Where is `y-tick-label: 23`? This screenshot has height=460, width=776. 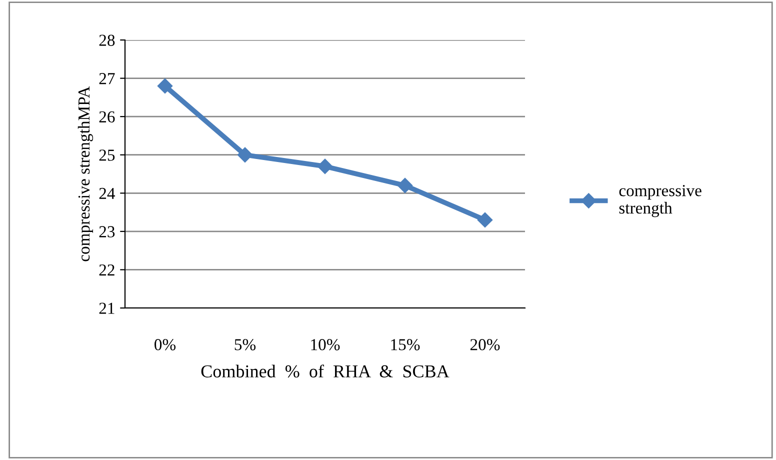
y-tick-label: 23 is located at coordinates (107, 232).